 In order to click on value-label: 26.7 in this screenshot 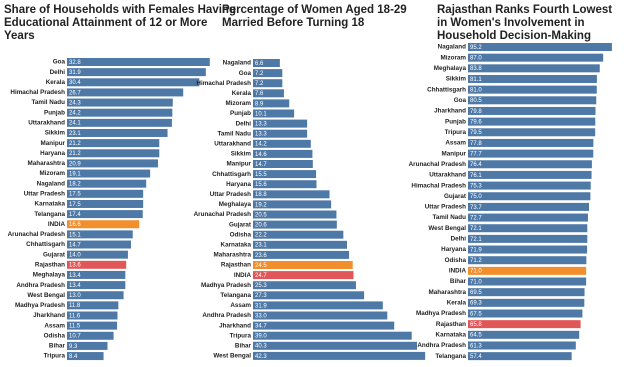, I will do `click(75, 93)`.